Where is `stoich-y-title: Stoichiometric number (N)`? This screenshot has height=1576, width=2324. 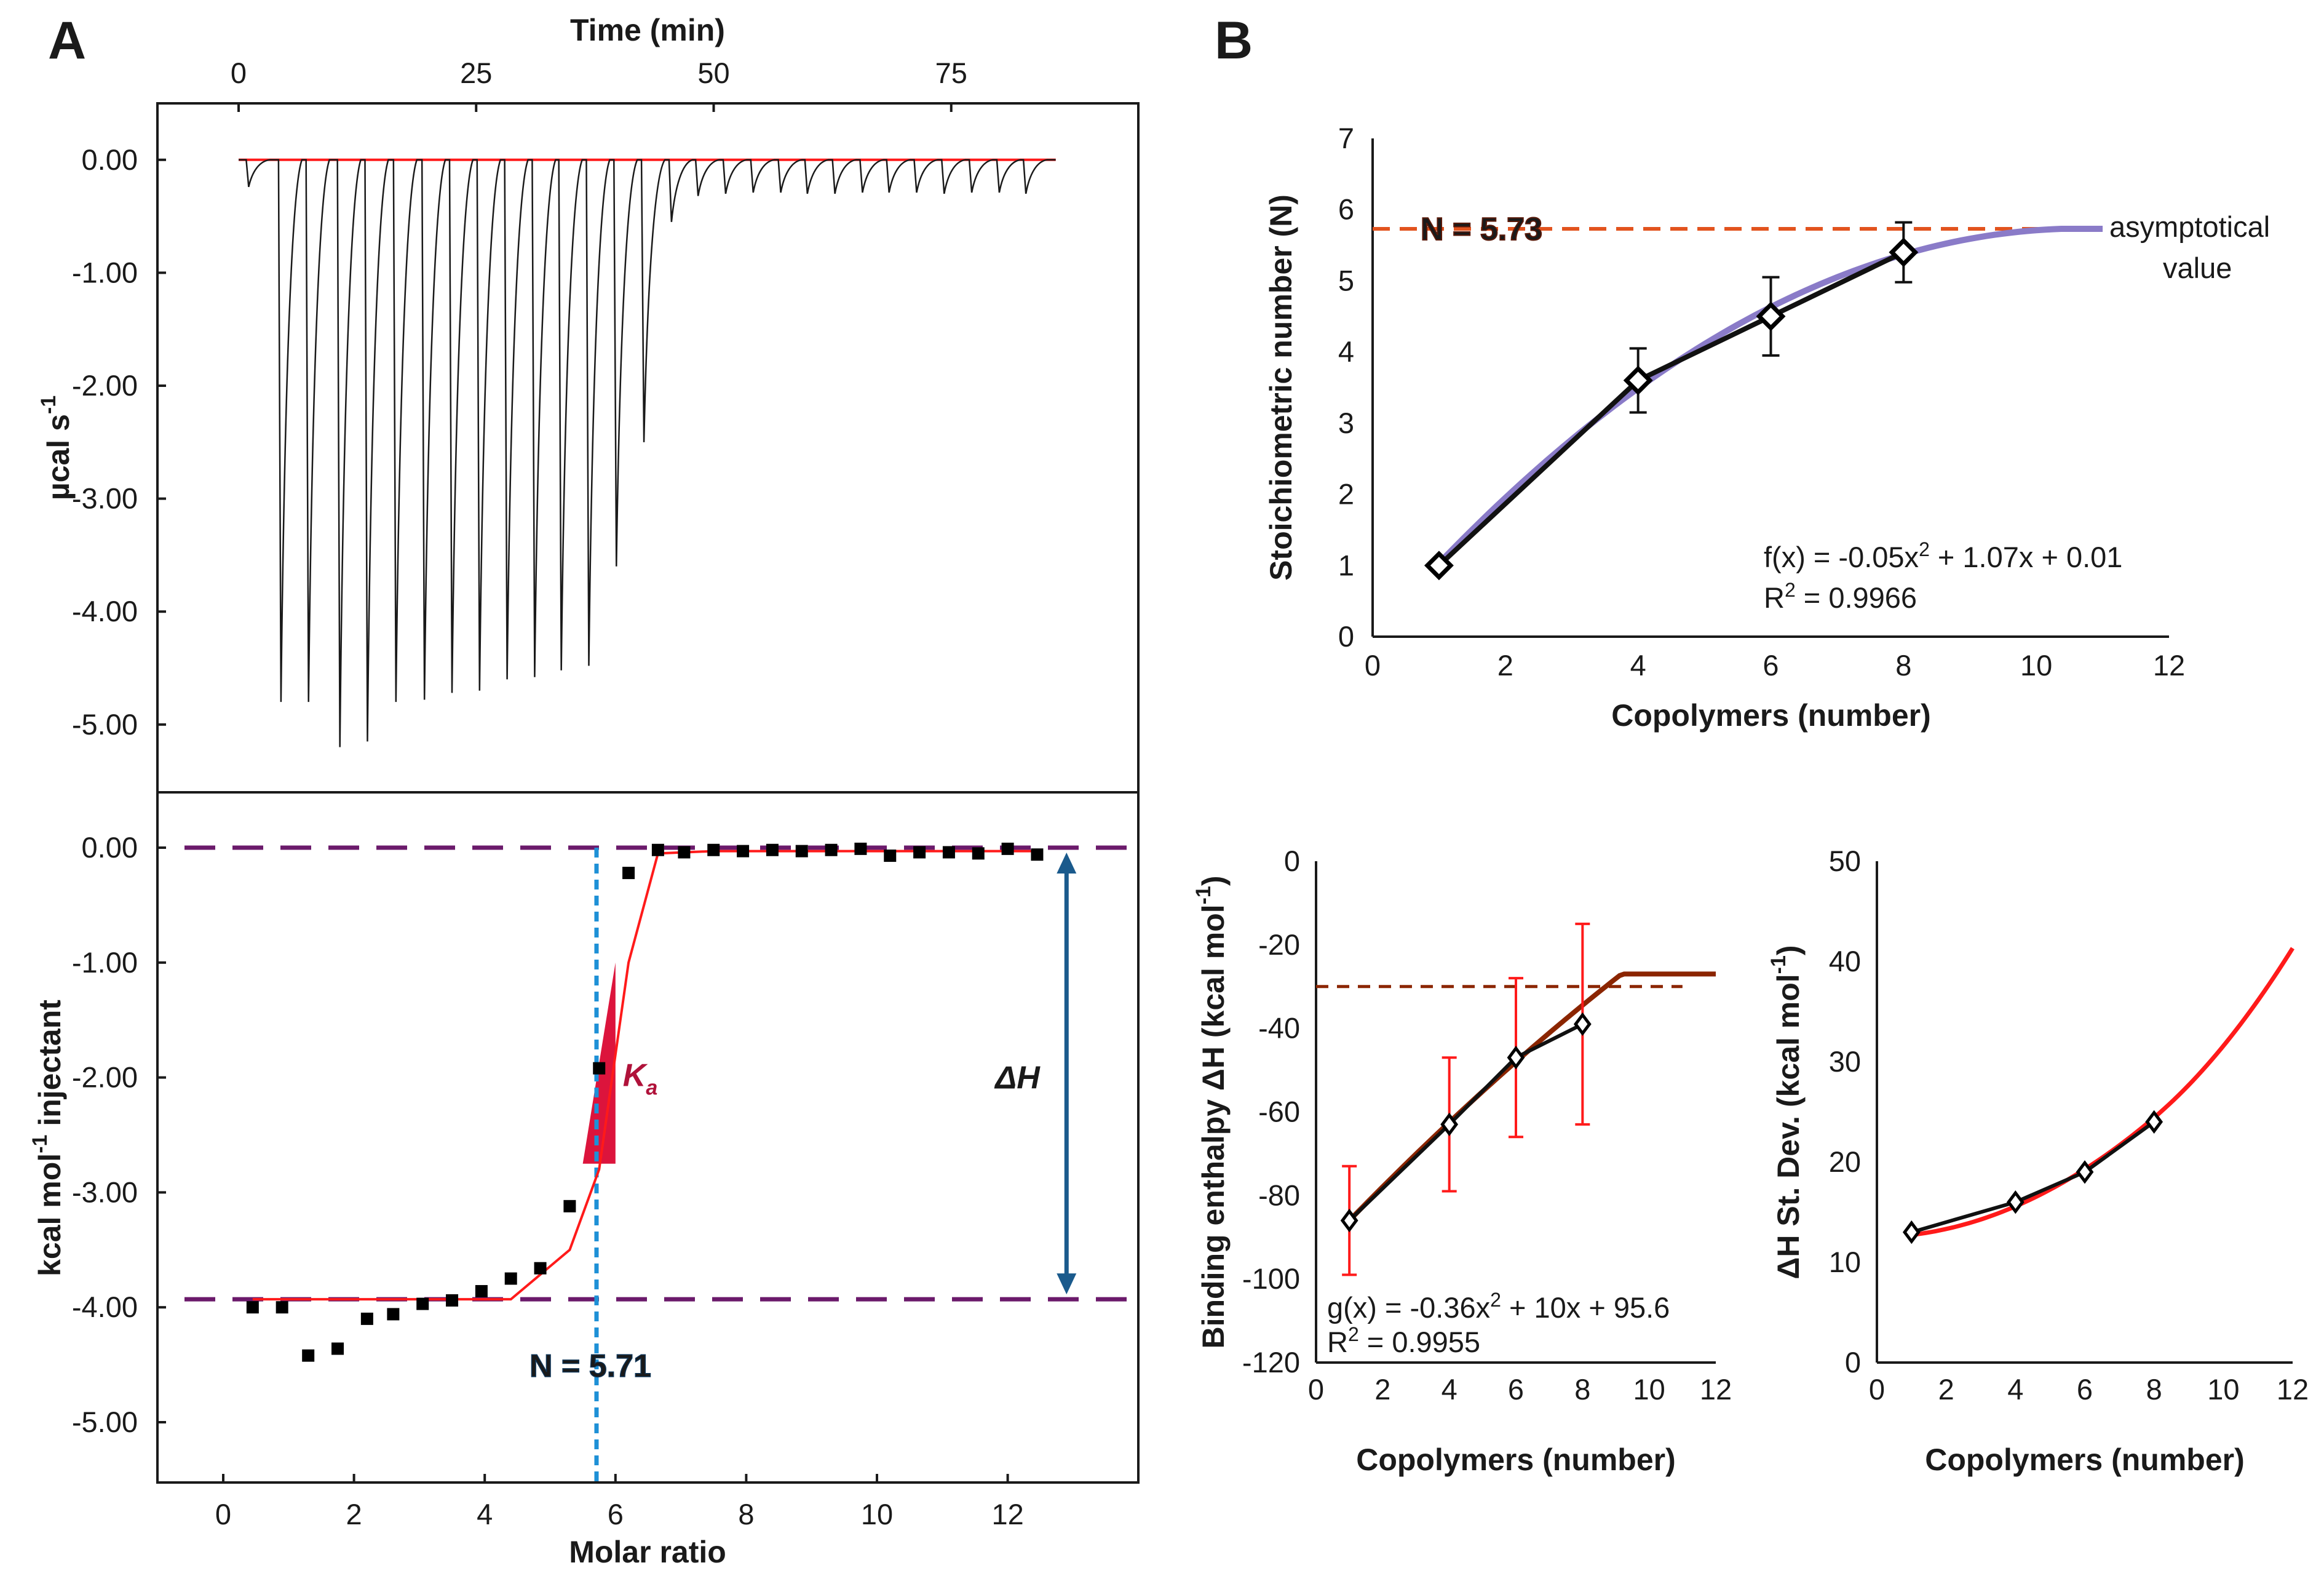
stoich-y-title: Stoichiometric number (N) is located at coordinates (1281, 388).